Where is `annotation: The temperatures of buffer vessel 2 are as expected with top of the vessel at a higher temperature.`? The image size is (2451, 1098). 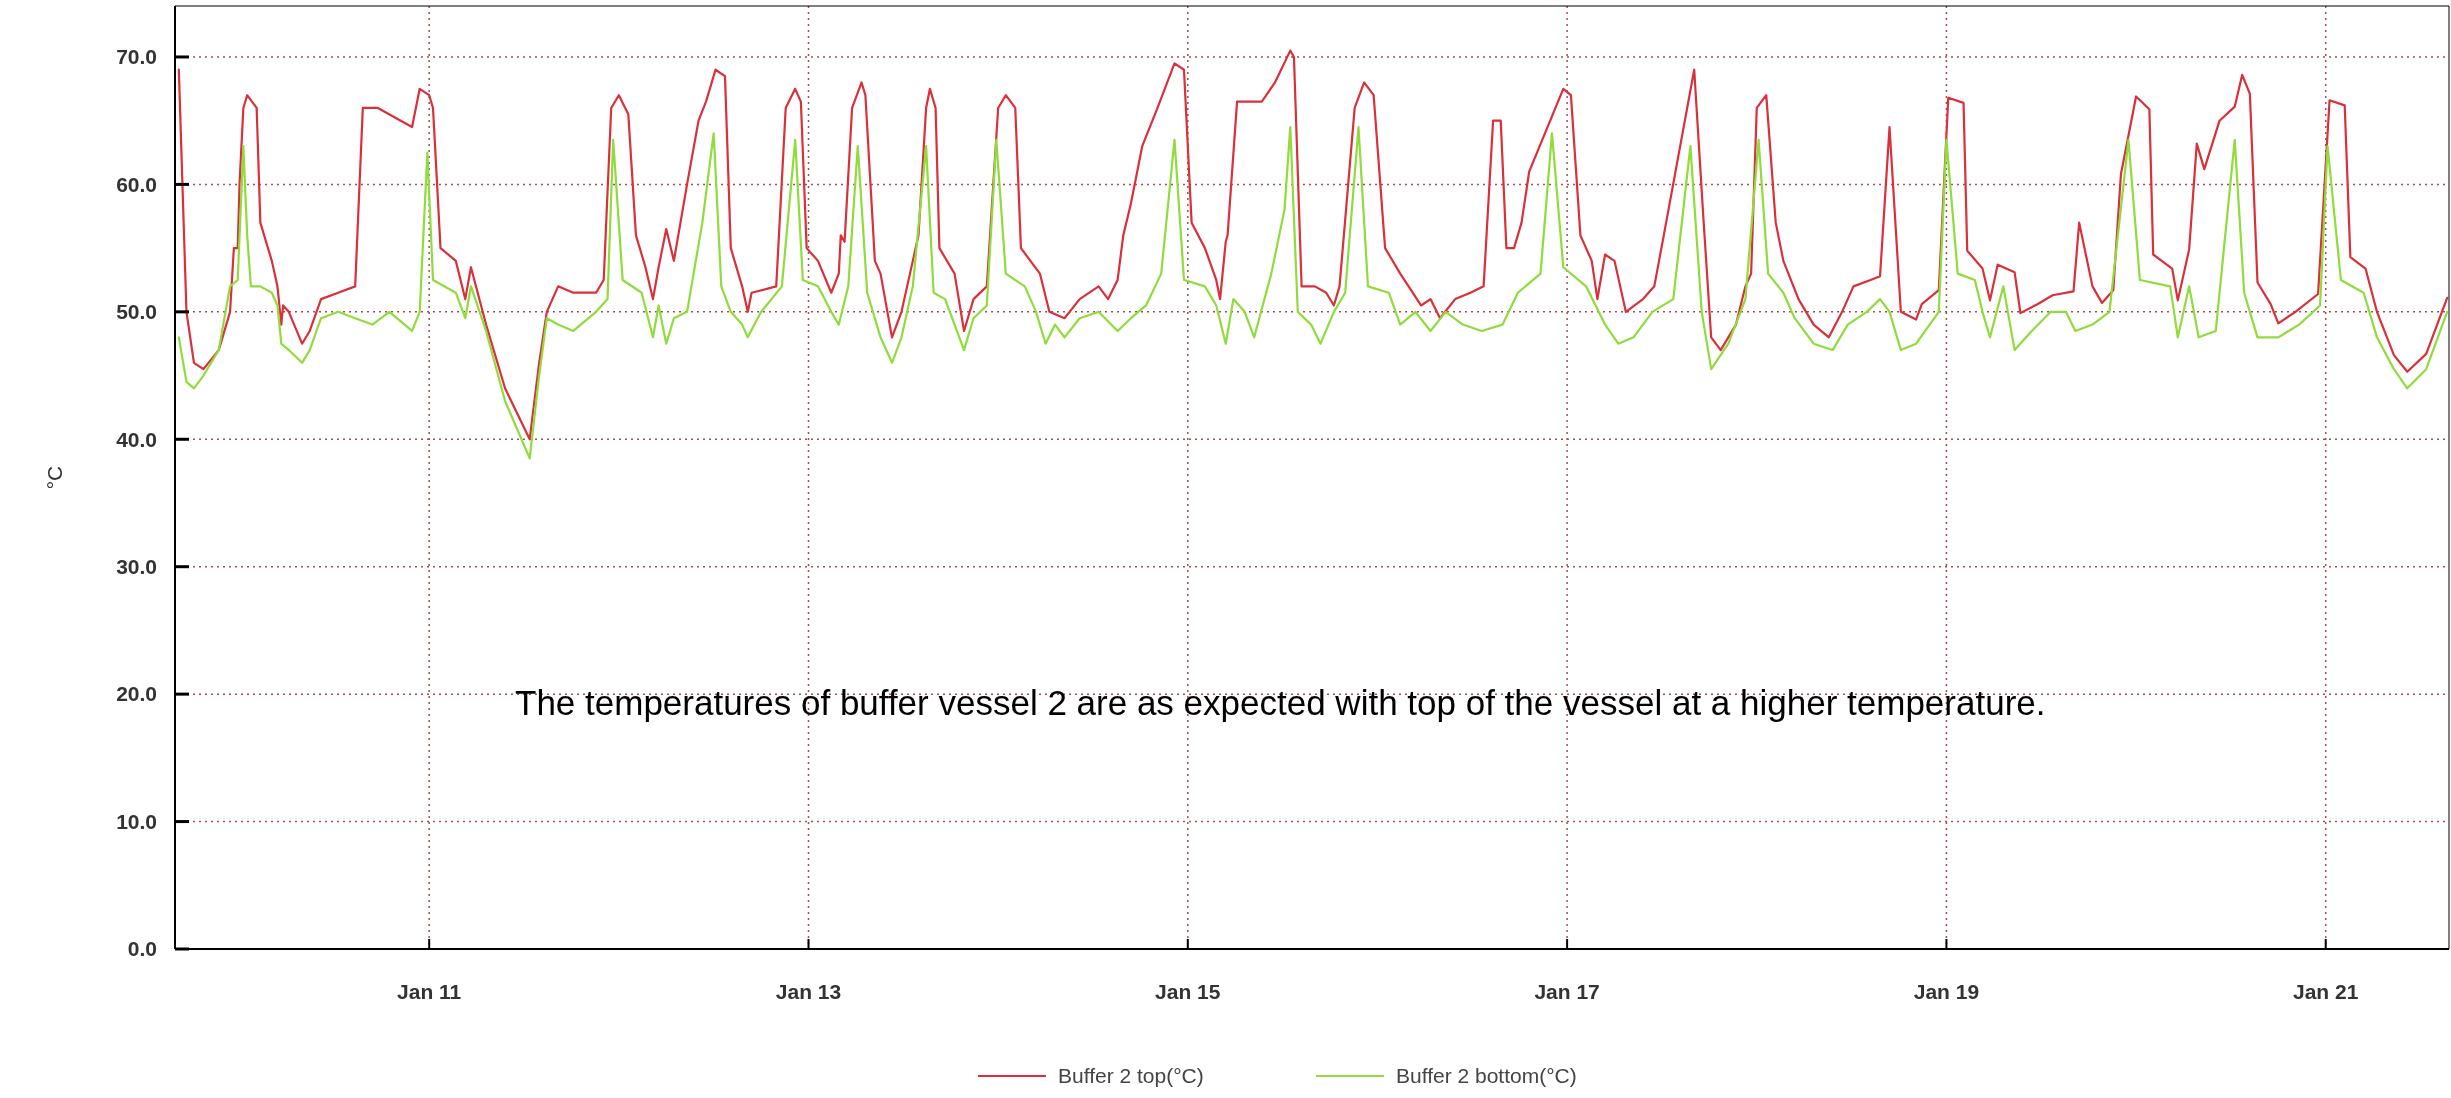 annotation: The temperatures of buffer vessel 2 are as expected with top of the vessel at a higher temperature. is located at coordinates (1280, 702).